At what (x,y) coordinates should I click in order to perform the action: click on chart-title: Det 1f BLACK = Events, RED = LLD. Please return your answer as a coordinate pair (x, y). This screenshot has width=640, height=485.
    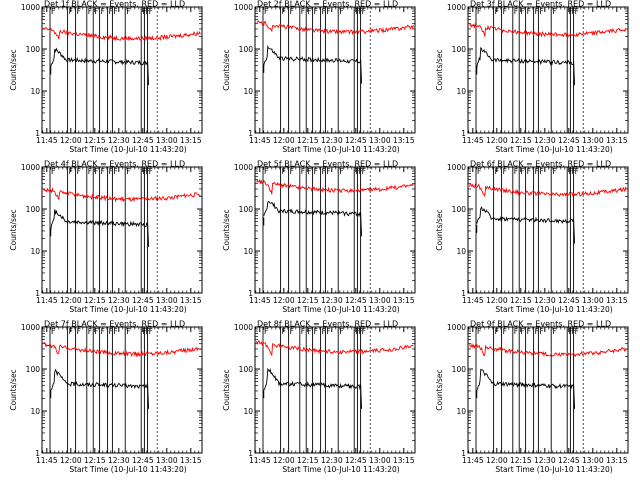
    Looking at the image, I should click on (114, 4).